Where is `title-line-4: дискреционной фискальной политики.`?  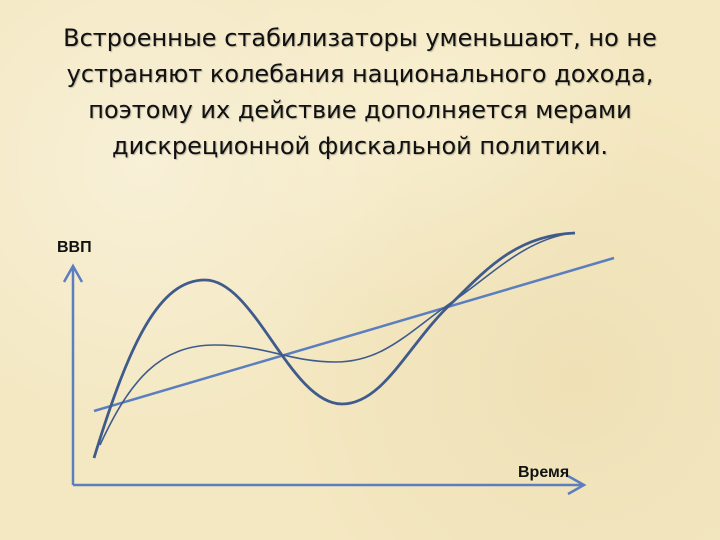 title-line-4: дискреционной фискальной политики. is located at coordinates (359, 146).